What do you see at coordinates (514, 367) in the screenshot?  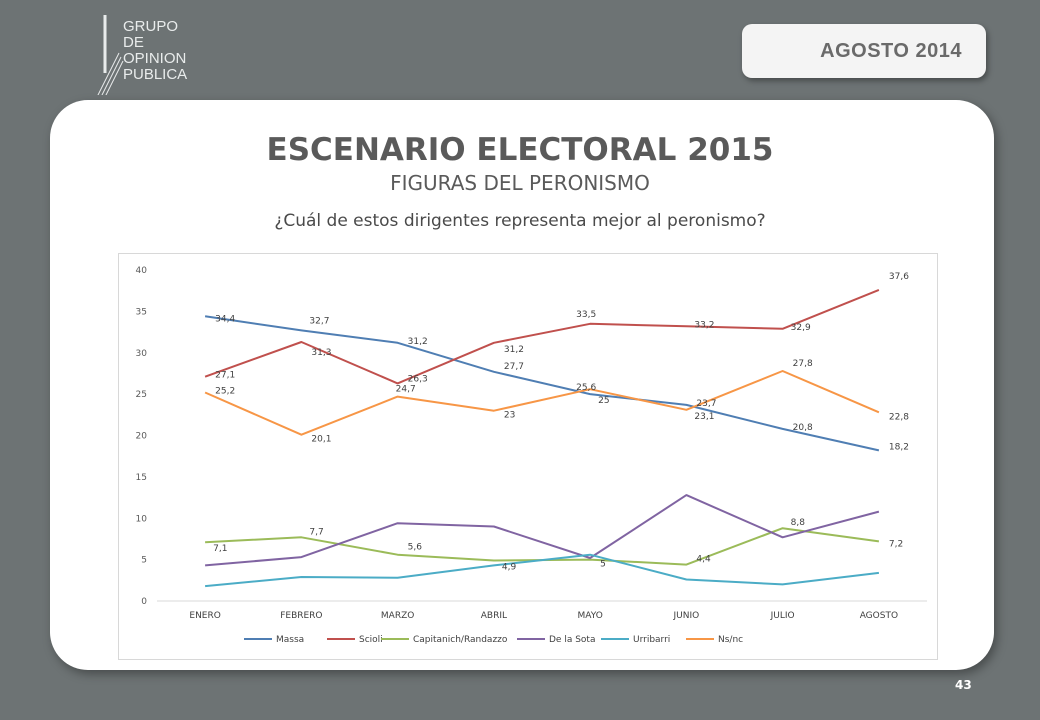 I see `data-label: 27,7` at bounding box center [514, 367].